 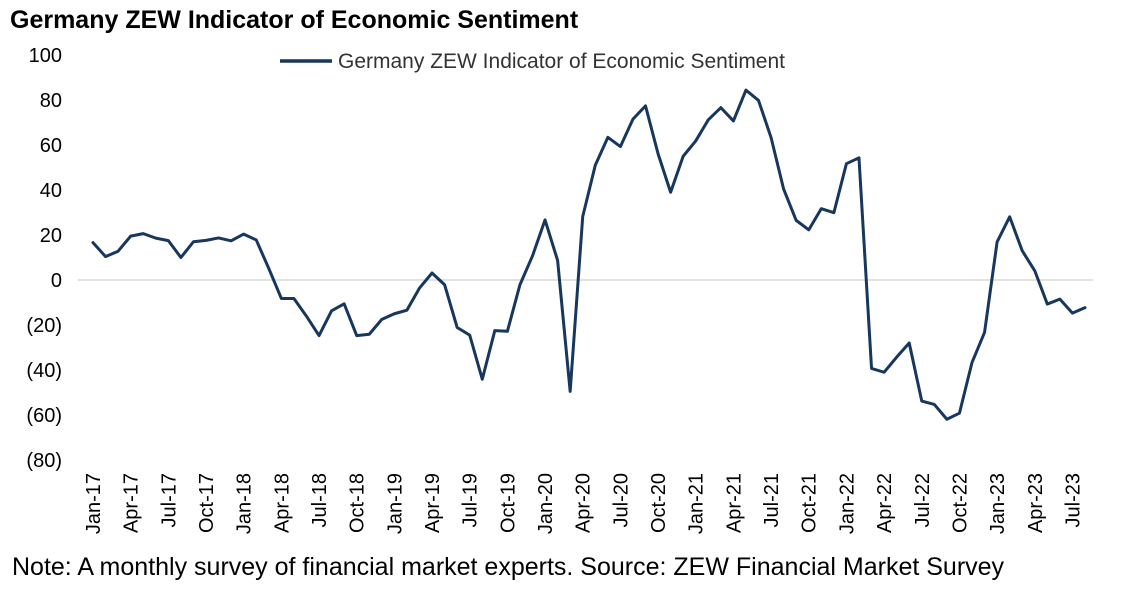 I want to click on x-tick-label: Oct-19, so click(x=508, y=503).